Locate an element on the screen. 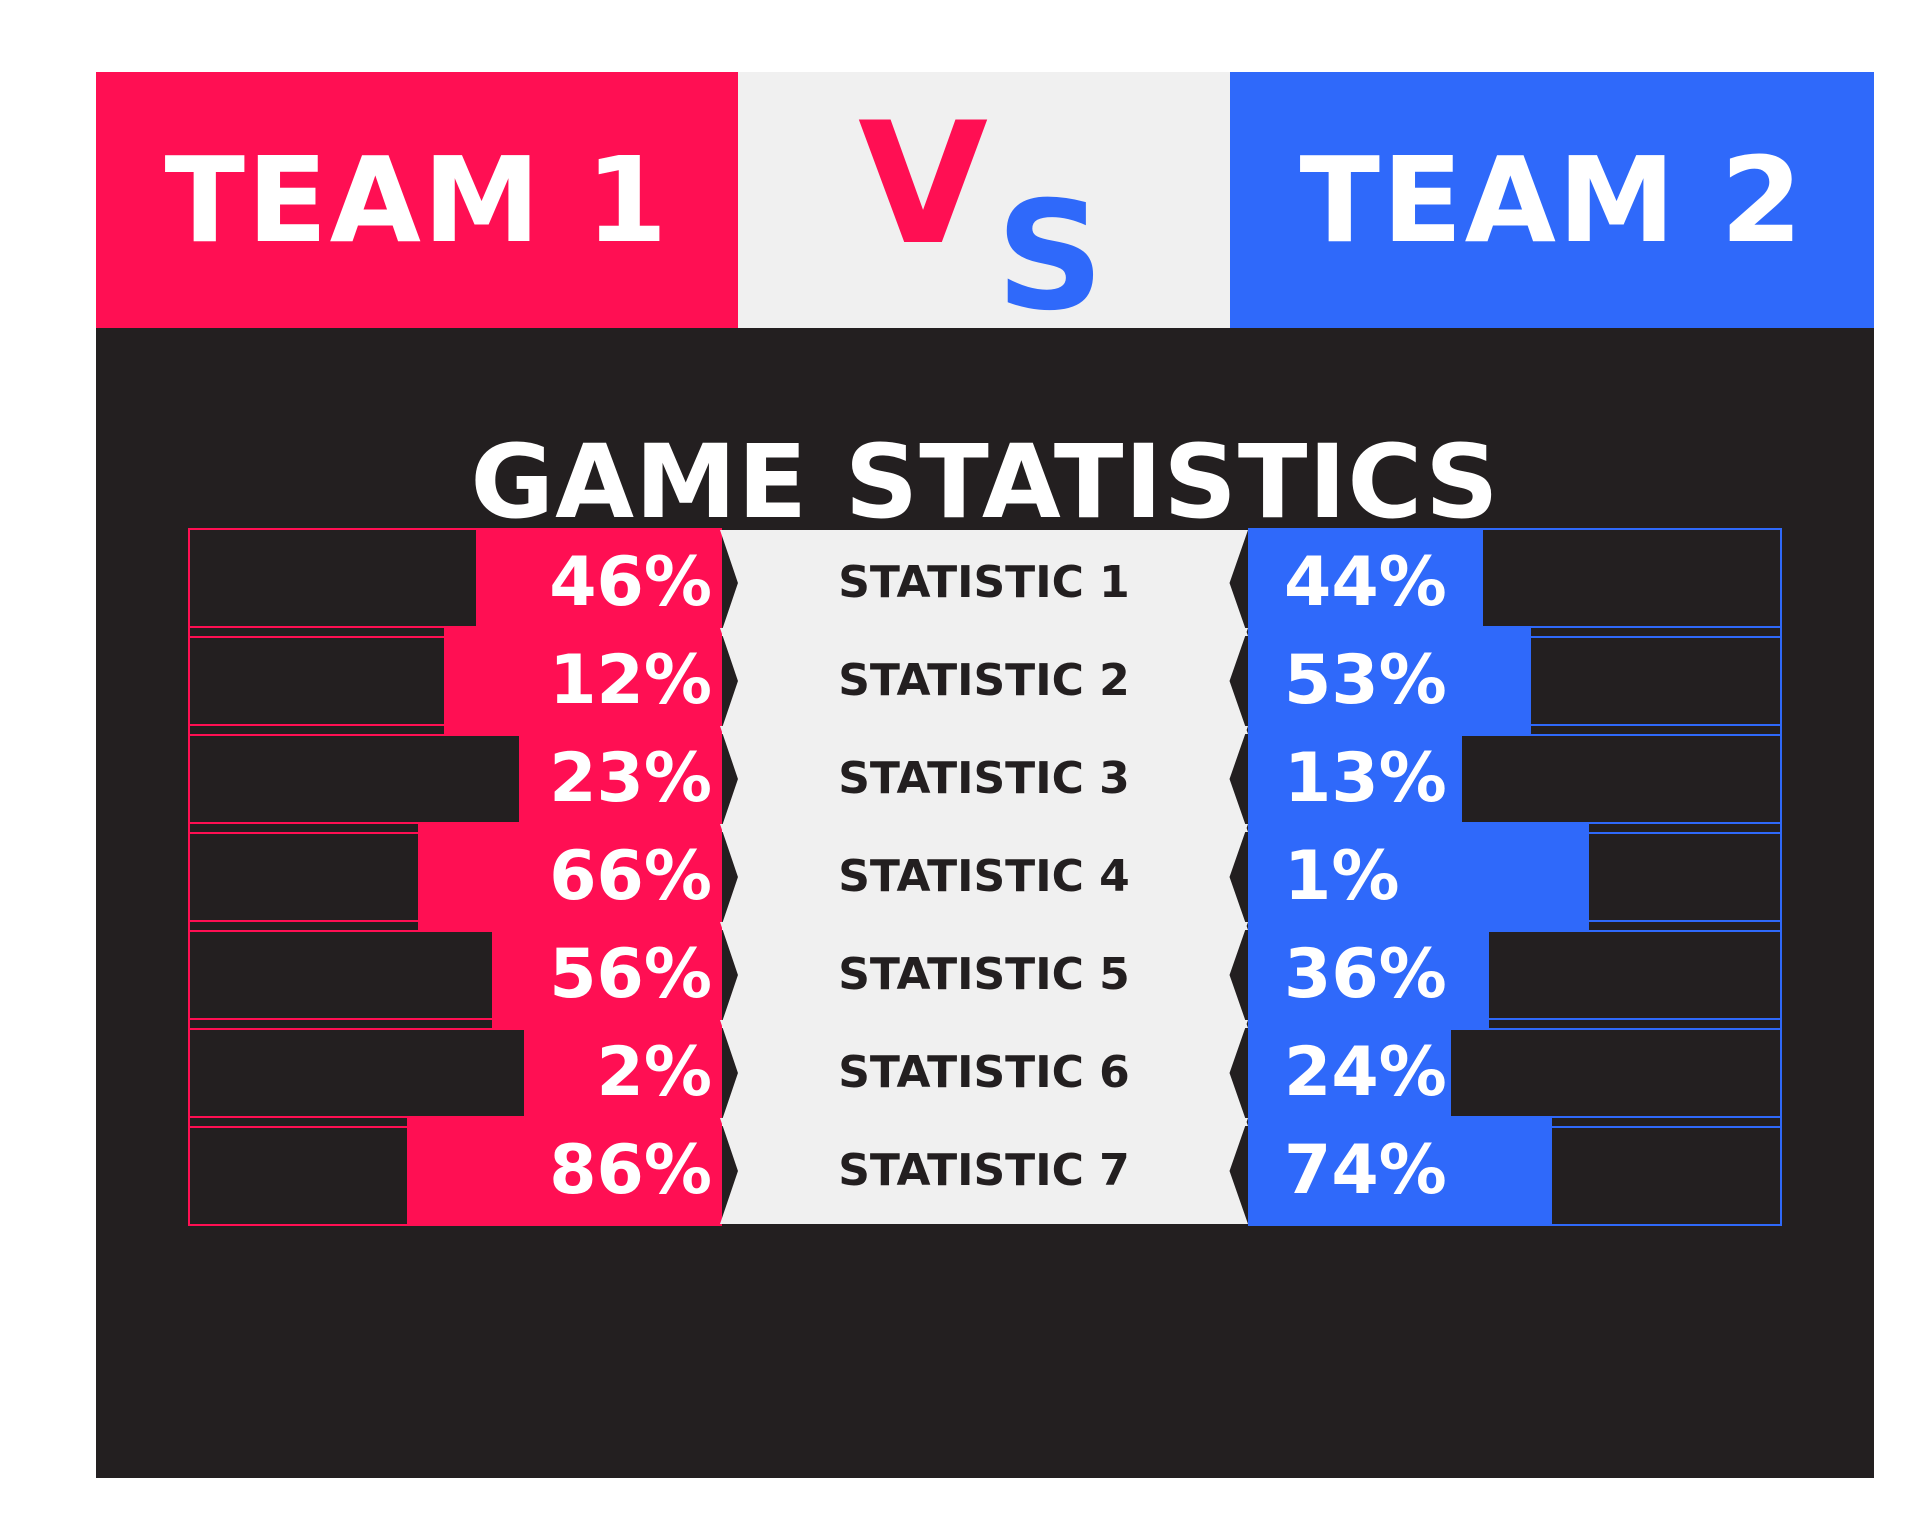 This screenshot has width=1920, height=1536. page-title: GAME STATISTICS is located at coordinates (985, 482).